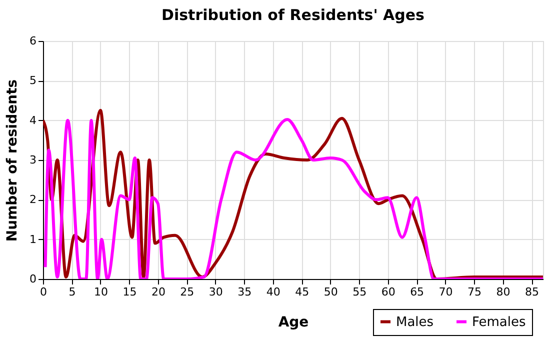 The width and height of the screenshot is (560, 353). What do you see at coordinates (499, 322) in the screenshot?
I see `legend-label: Females` at bounding box center [499, 322].